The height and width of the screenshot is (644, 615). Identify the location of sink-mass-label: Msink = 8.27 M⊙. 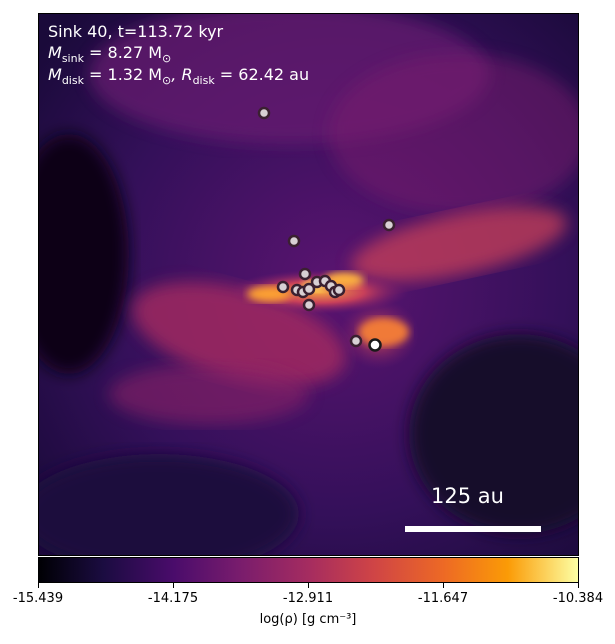
(110, 54).